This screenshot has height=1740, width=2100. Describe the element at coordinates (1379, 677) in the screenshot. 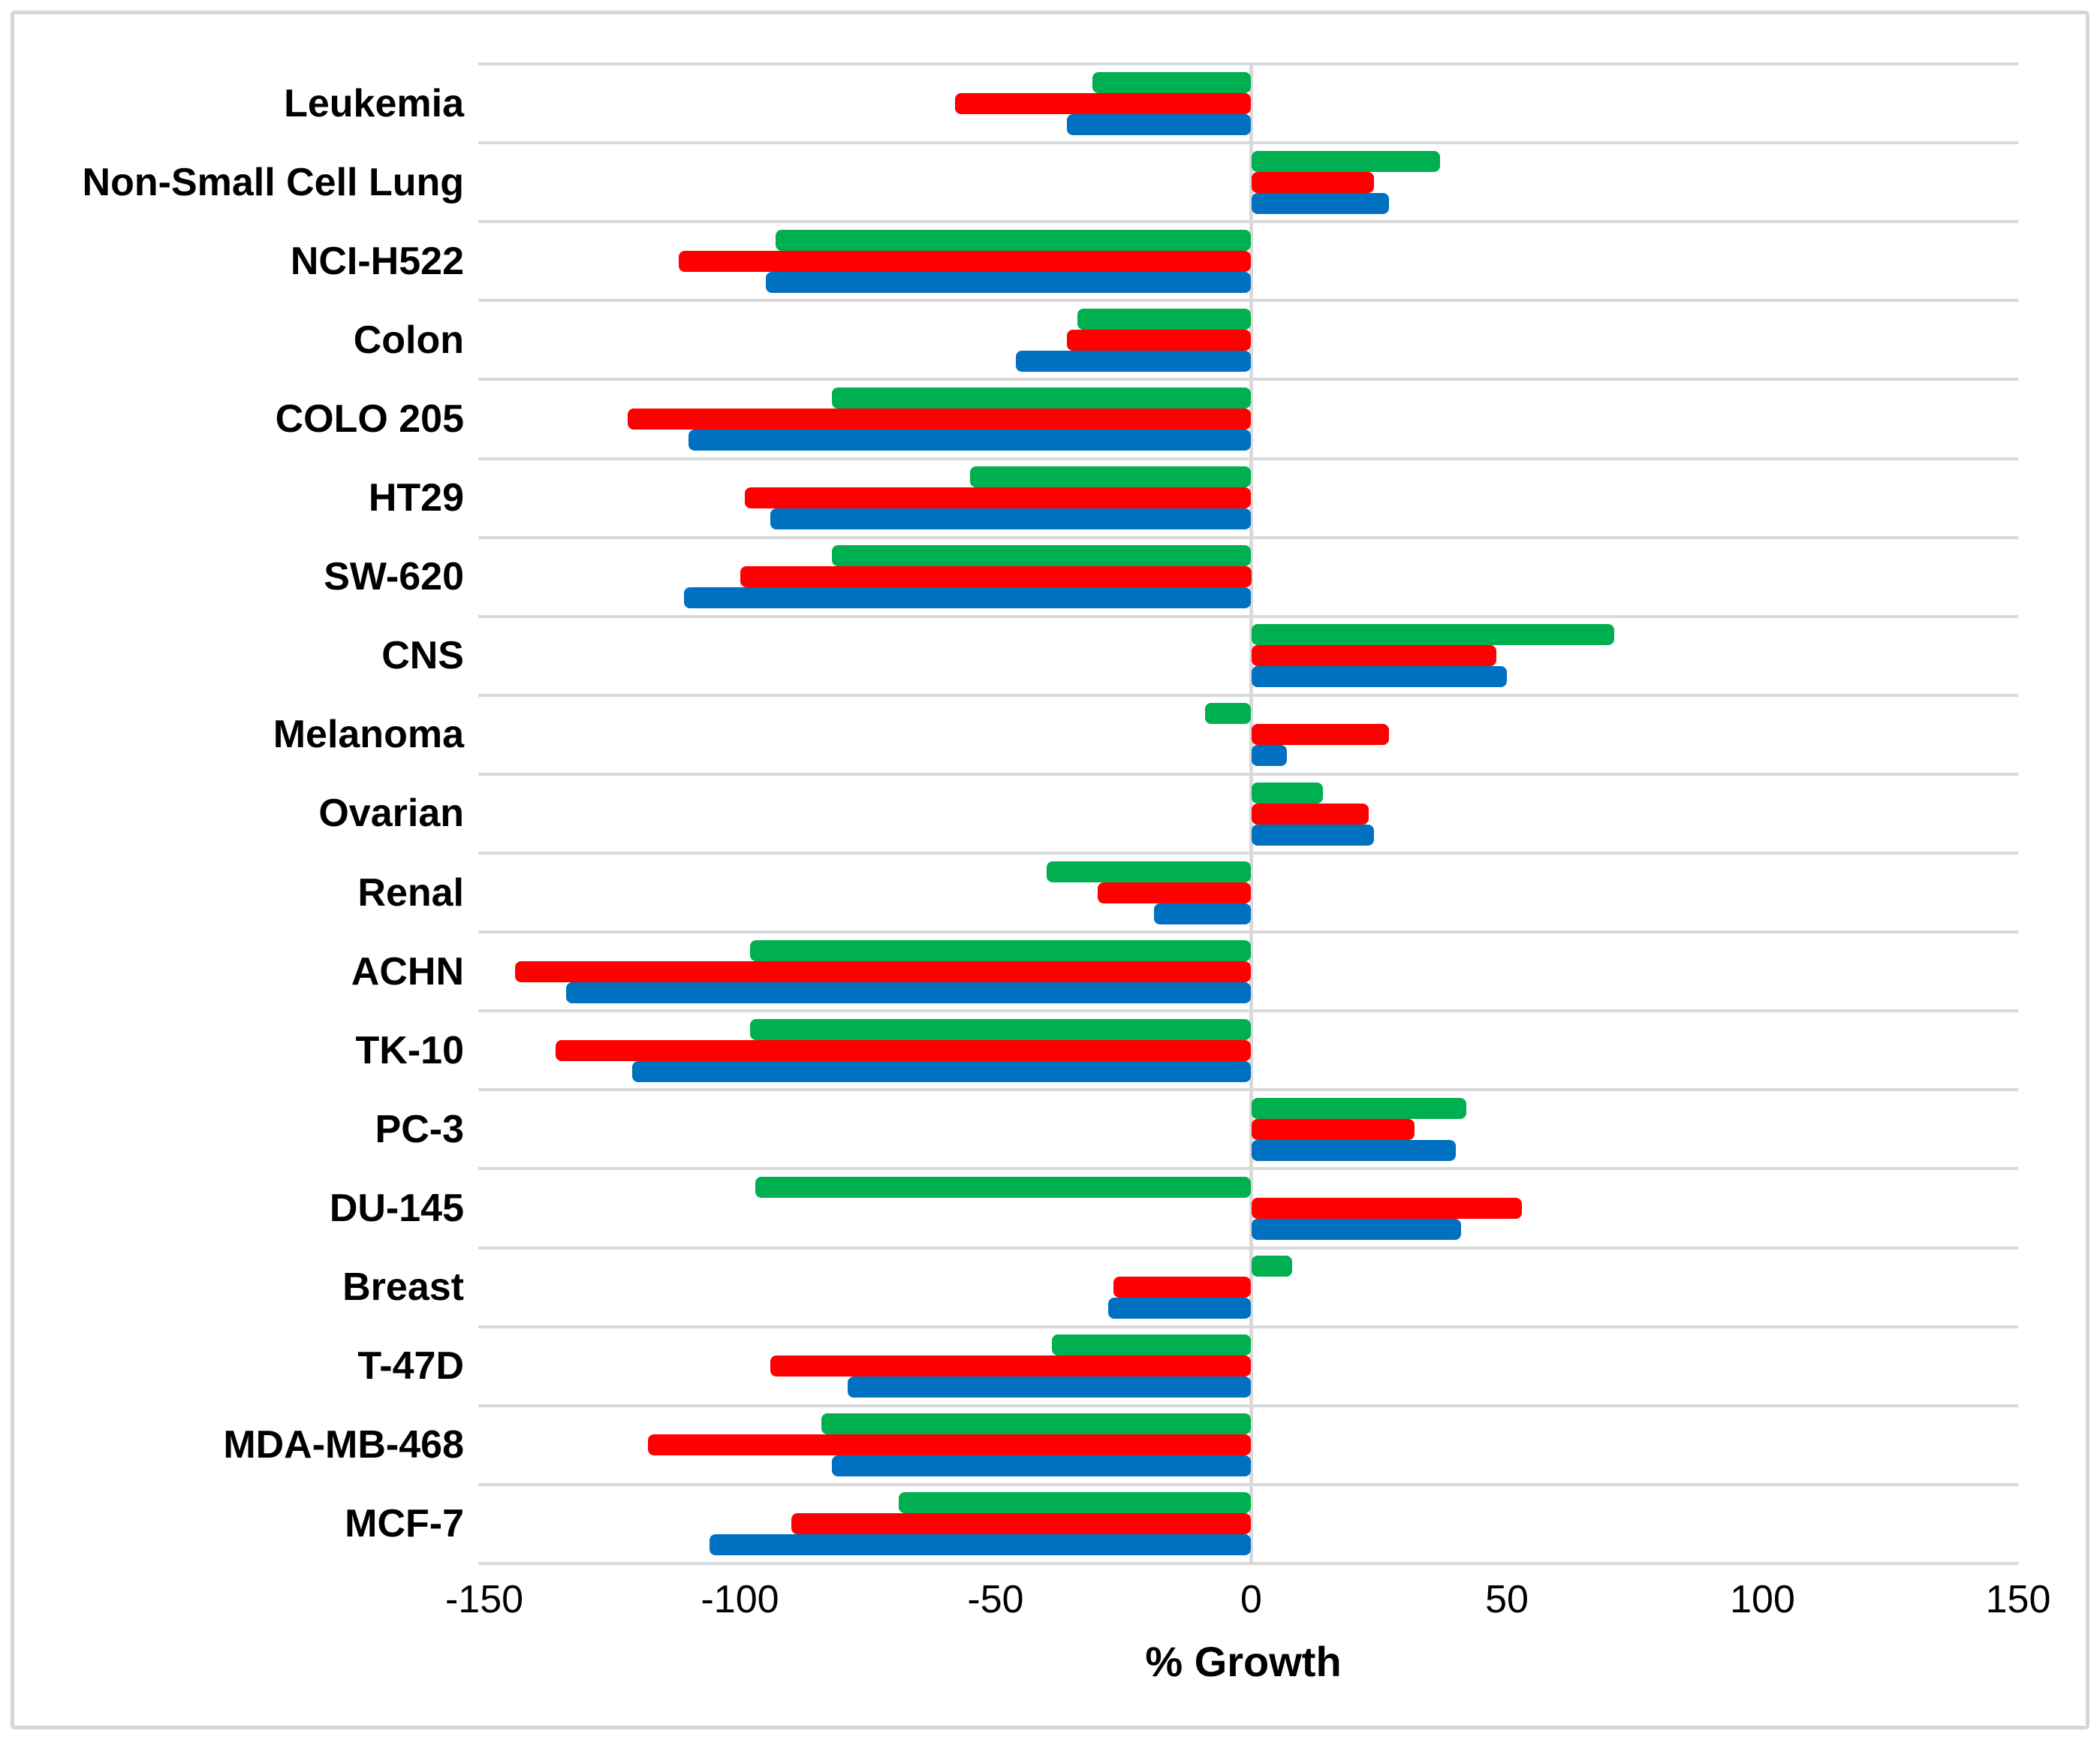

I see `bar-series-blue-cns` at that location.